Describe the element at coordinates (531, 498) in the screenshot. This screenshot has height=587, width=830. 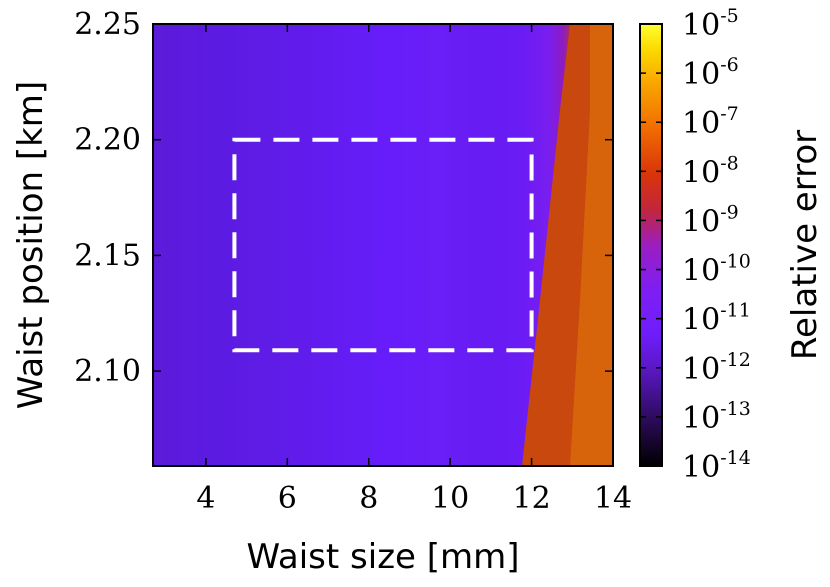
I see `x-tick-label: 12` at that location.